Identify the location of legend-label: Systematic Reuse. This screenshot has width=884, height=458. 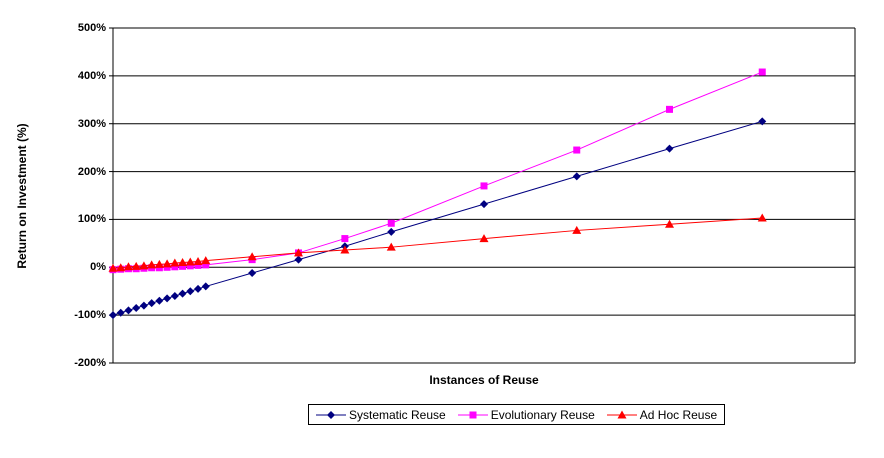
(397, 414).